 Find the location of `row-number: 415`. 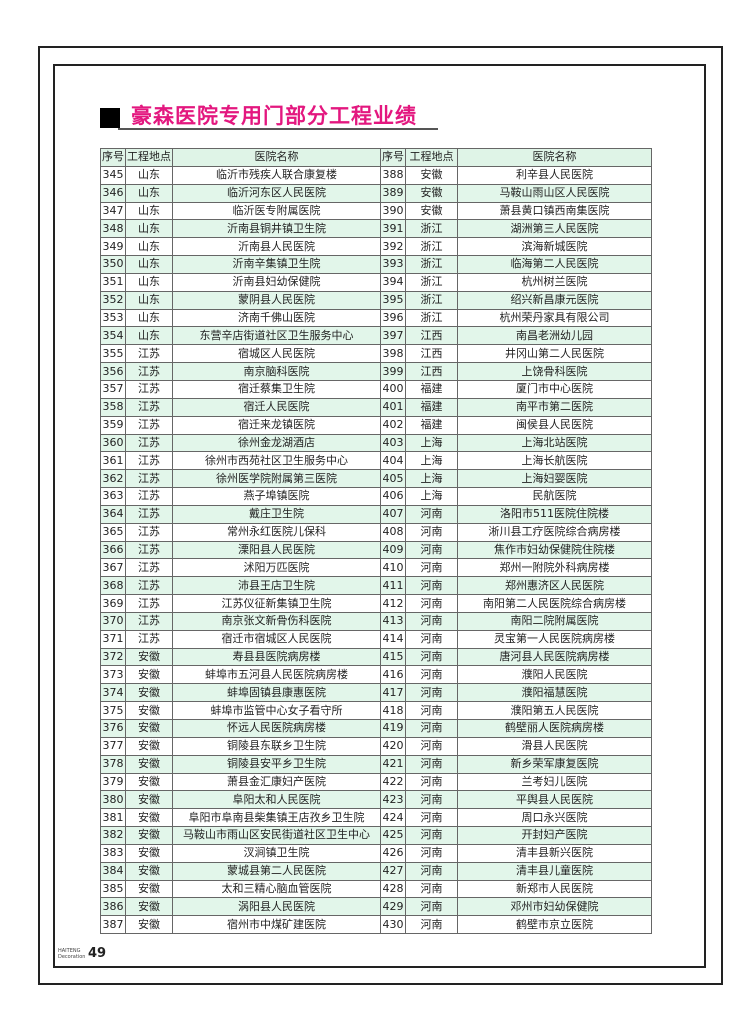

row-number: 415 is located at coordinates (393, 657).